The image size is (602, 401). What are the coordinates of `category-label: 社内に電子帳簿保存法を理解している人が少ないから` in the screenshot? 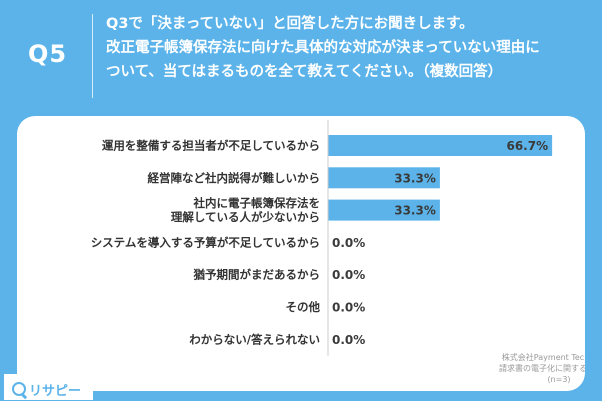 It's located at (245, 210).